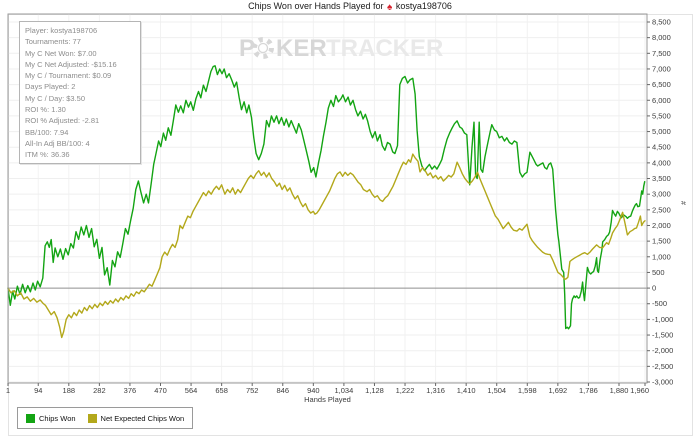 The height and width of the screenshot is (437, 700). What do you see at coordinates (47, 155) in the screenshot?
I see `stat-itm: ITM %: 36.36` at bounding box center [47, 155].